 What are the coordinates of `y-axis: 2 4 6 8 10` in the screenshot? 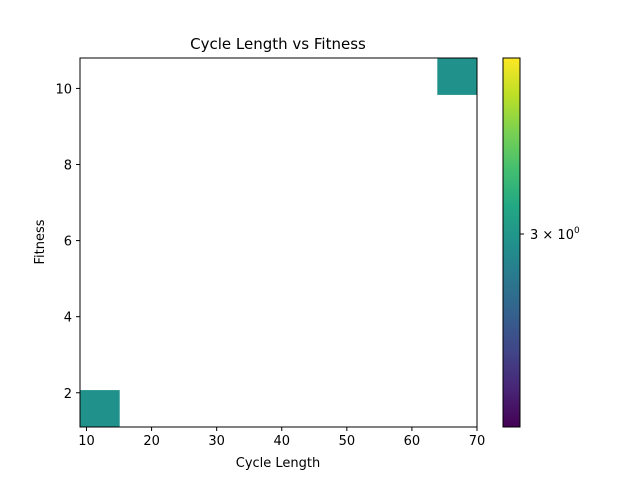 It's located at (67, 242).